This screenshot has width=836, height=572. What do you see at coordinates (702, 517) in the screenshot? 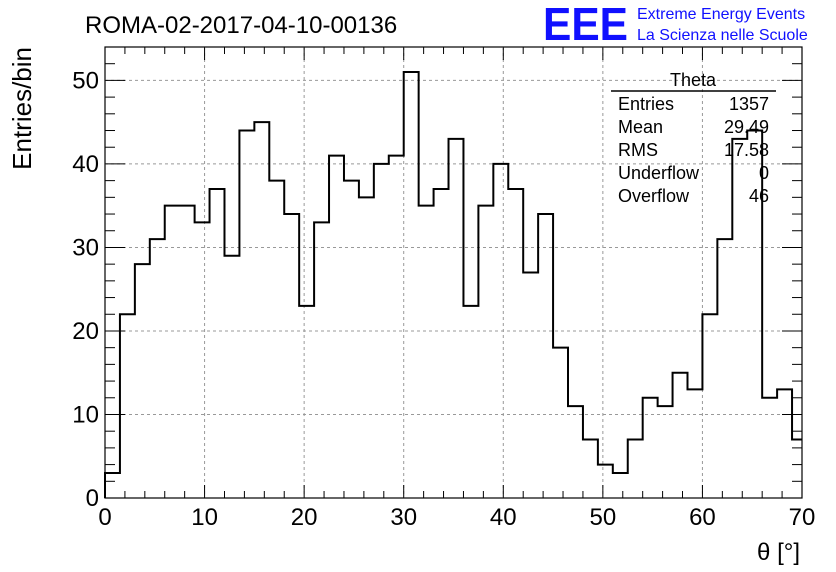
I see `x-tick-label: 60` at bounding box center [702, 517].